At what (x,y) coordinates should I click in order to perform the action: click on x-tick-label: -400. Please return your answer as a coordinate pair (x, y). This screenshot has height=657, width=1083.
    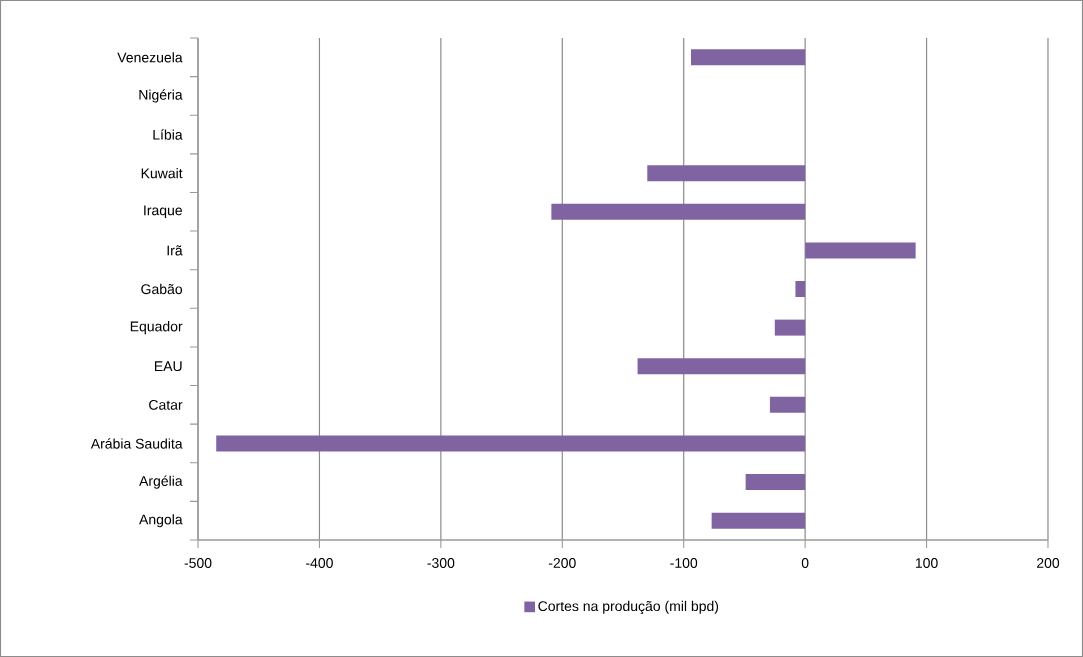
    Looking at the image, I should click on (319, 563).